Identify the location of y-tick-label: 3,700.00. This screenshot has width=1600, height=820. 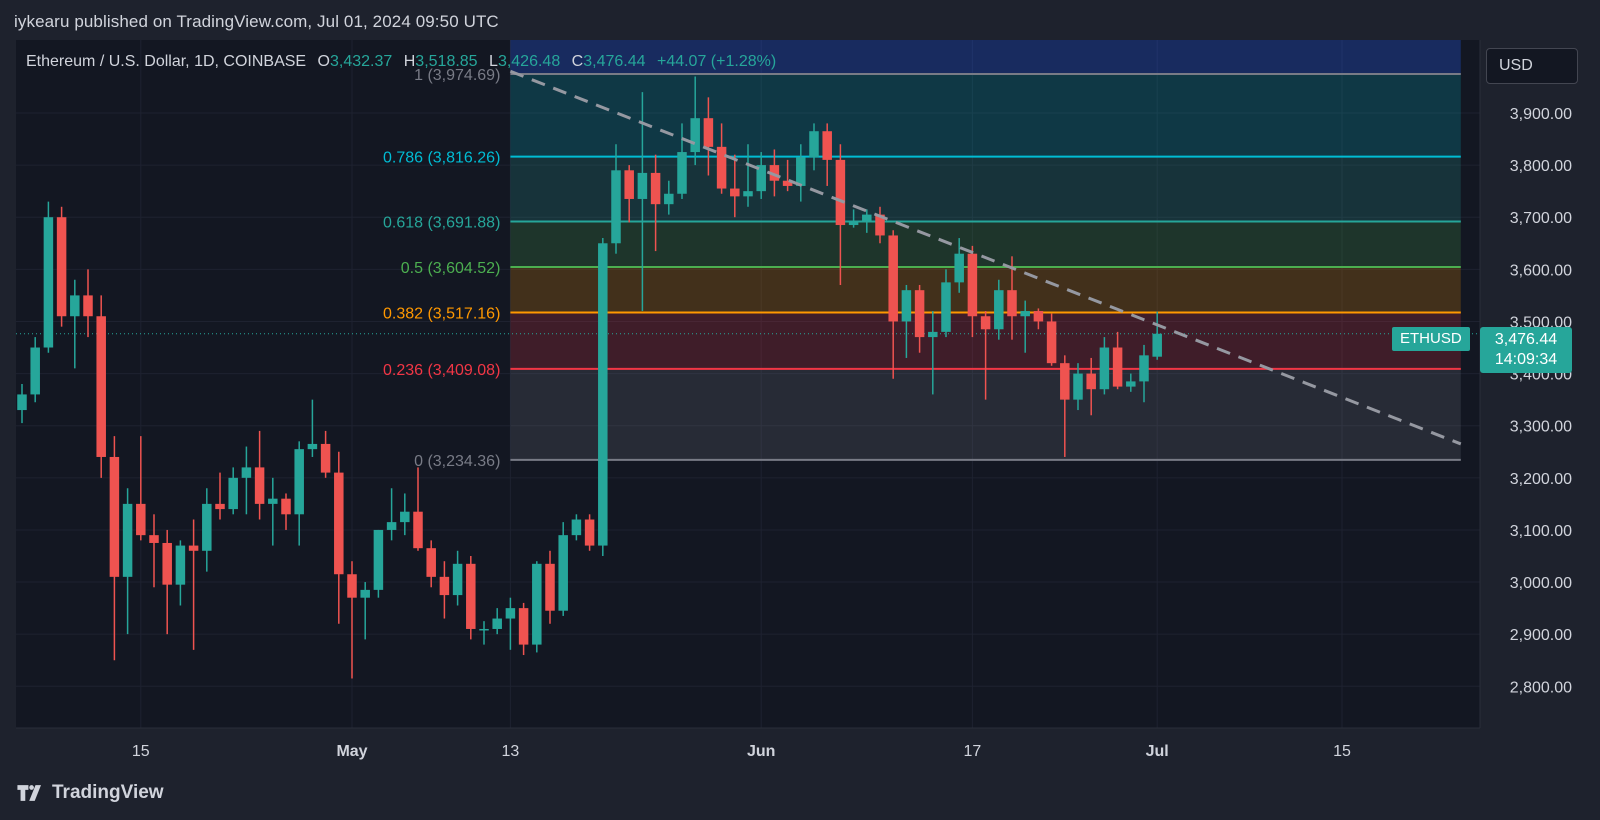
(1541, 218).